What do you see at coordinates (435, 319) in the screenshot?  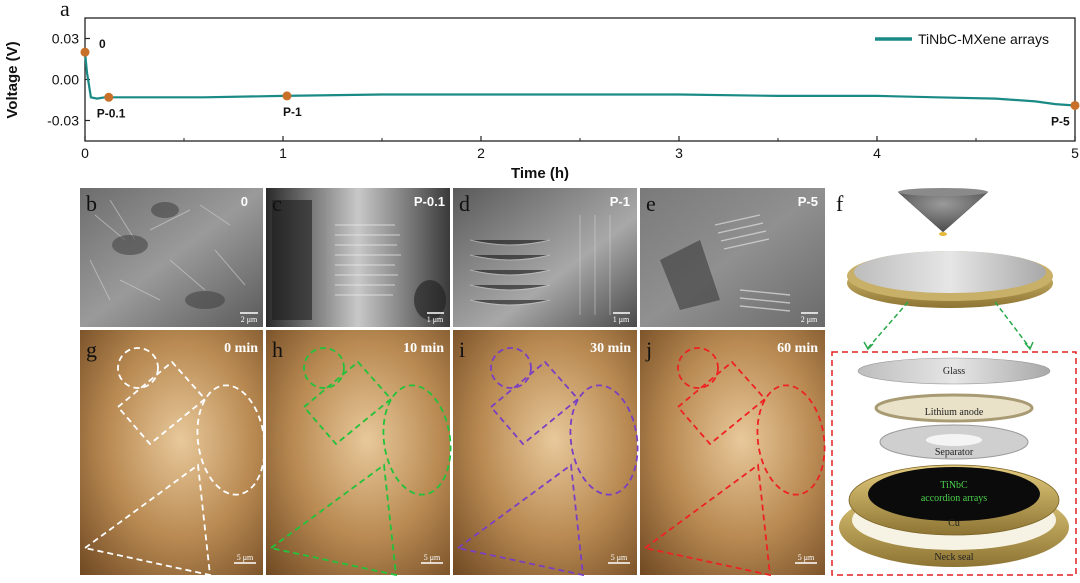 I see `scale-bar-c: 1 μm` at bounding box center [435, 319].